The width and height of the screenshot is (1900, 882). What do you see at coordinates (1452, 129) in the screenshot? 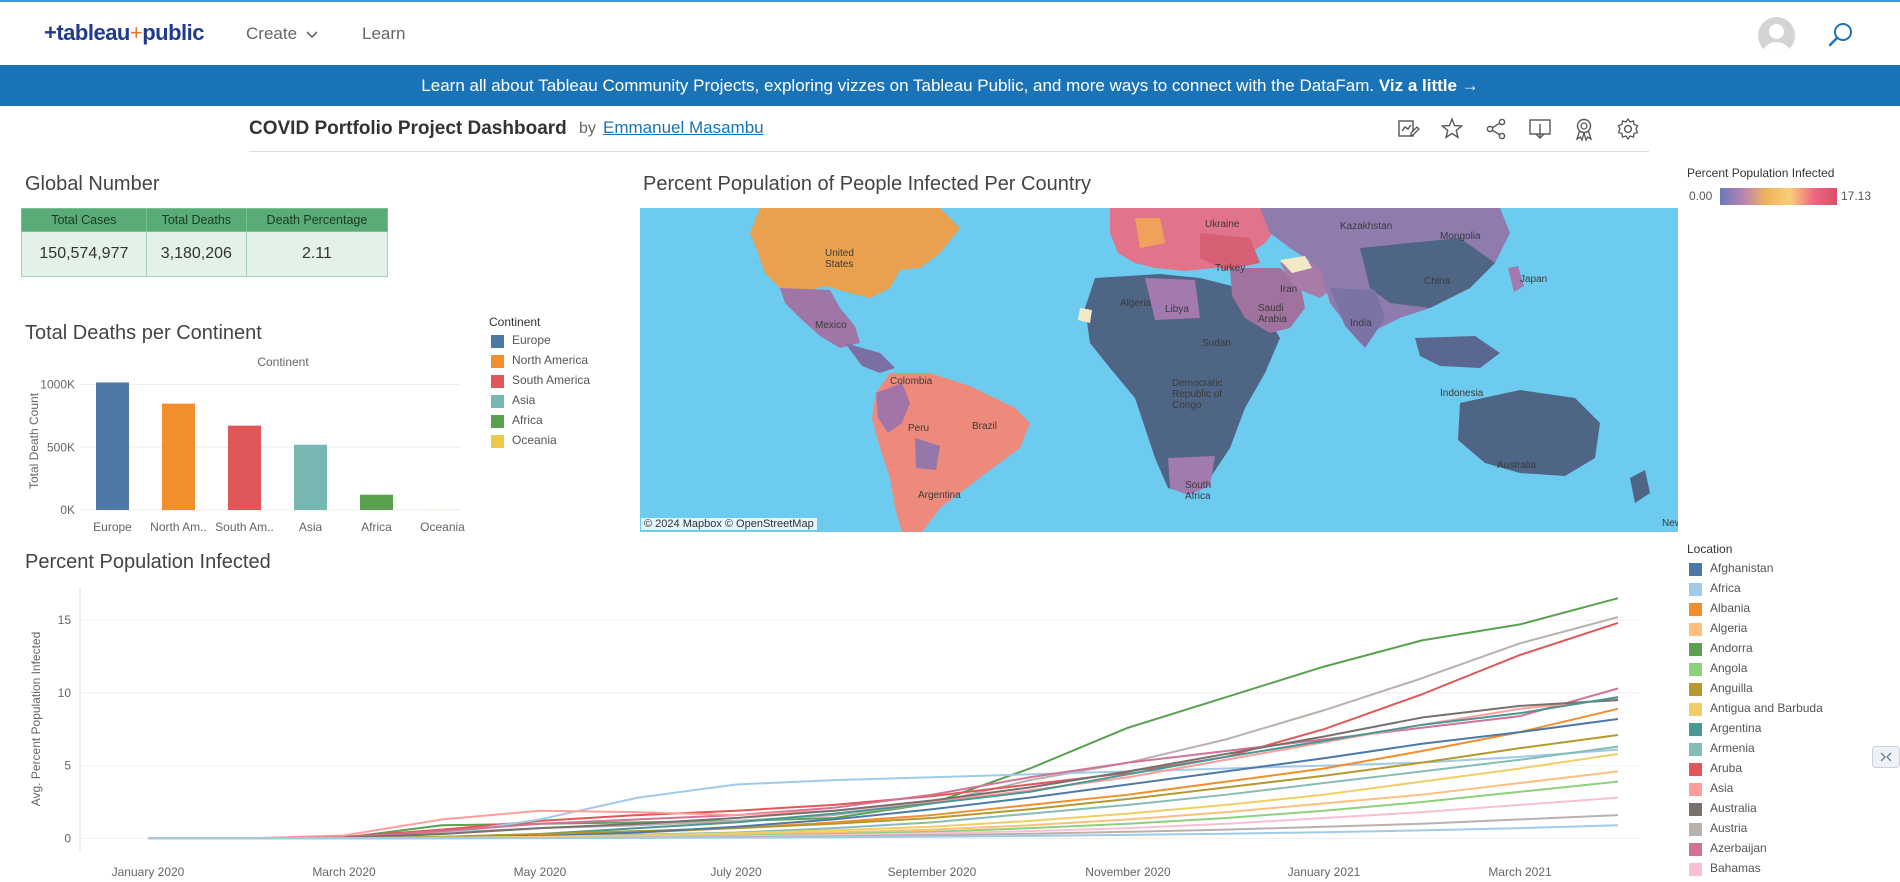
I see `star-icon` at bounding box center [1452, 129].